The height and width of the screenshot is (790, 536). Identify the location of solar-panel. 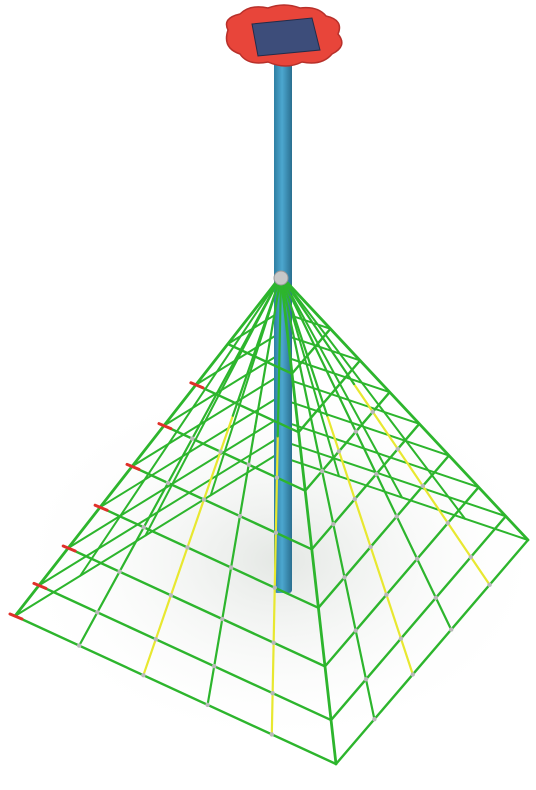
(286, 37).